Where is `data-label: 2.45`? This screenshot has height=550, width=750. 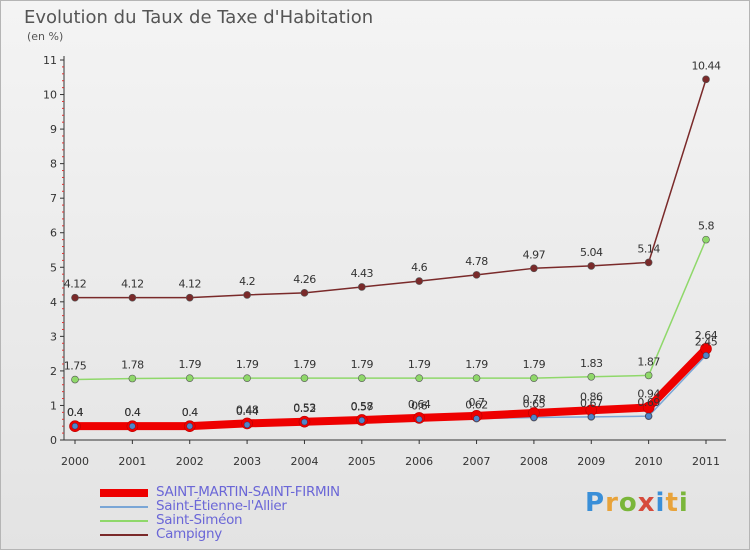 data-label: 2.45 is located at coordinates (706, 341).